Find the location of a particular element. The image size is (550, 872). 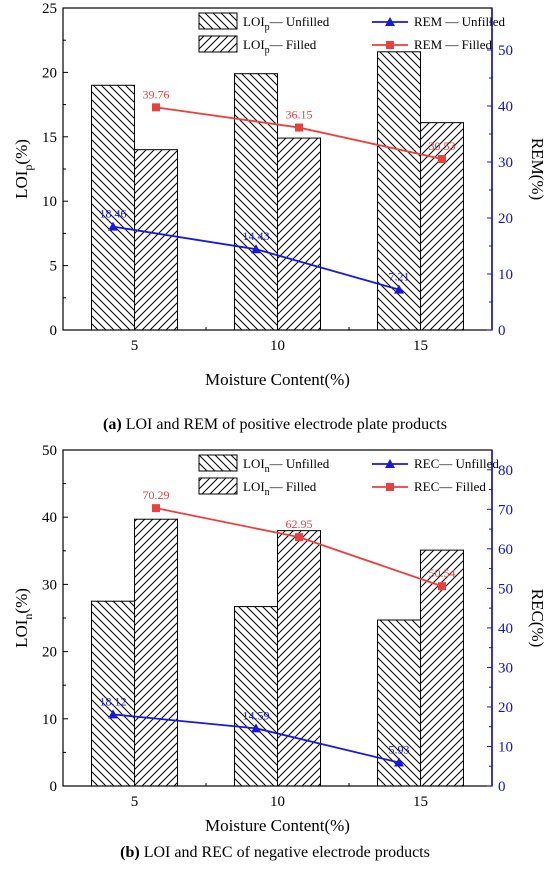

data-label-filled-15: 50.54 is located at coordinates (442, 573).